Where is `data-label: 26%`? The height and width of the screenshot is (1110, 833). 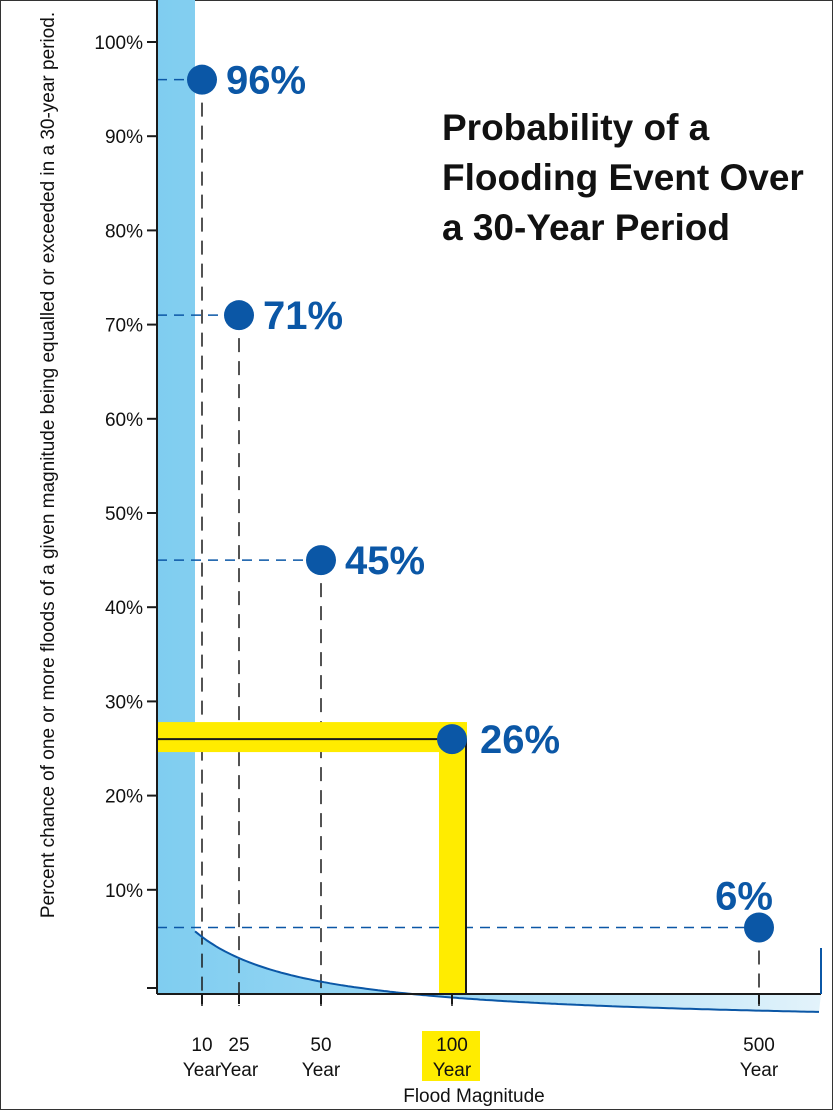 data-label: 26% is located at coordinates (520, 740).